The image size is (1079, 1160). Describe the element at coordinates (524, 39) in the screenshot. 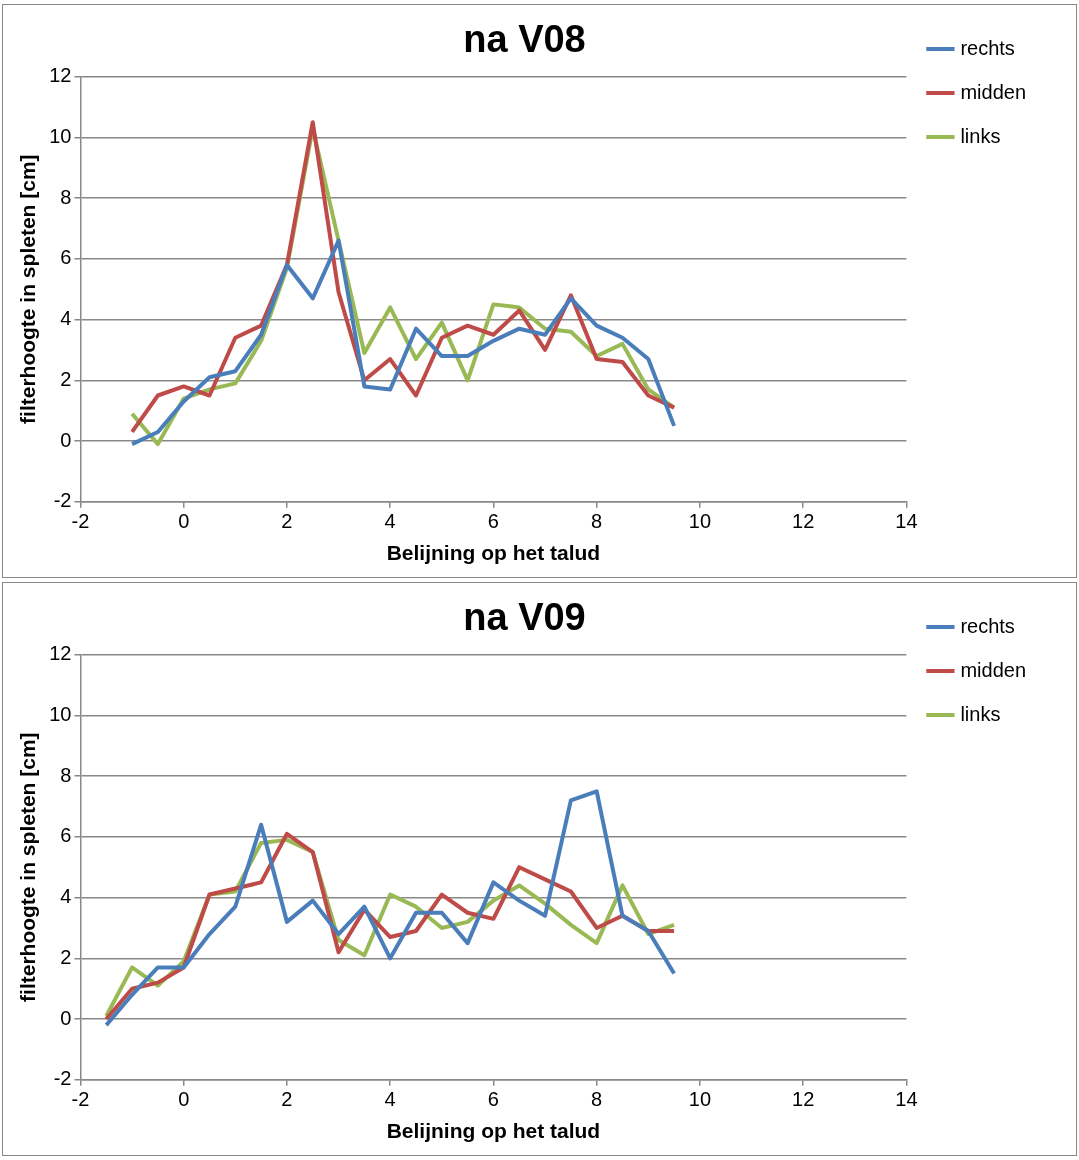

I see `chart-title: na V08` at that location.